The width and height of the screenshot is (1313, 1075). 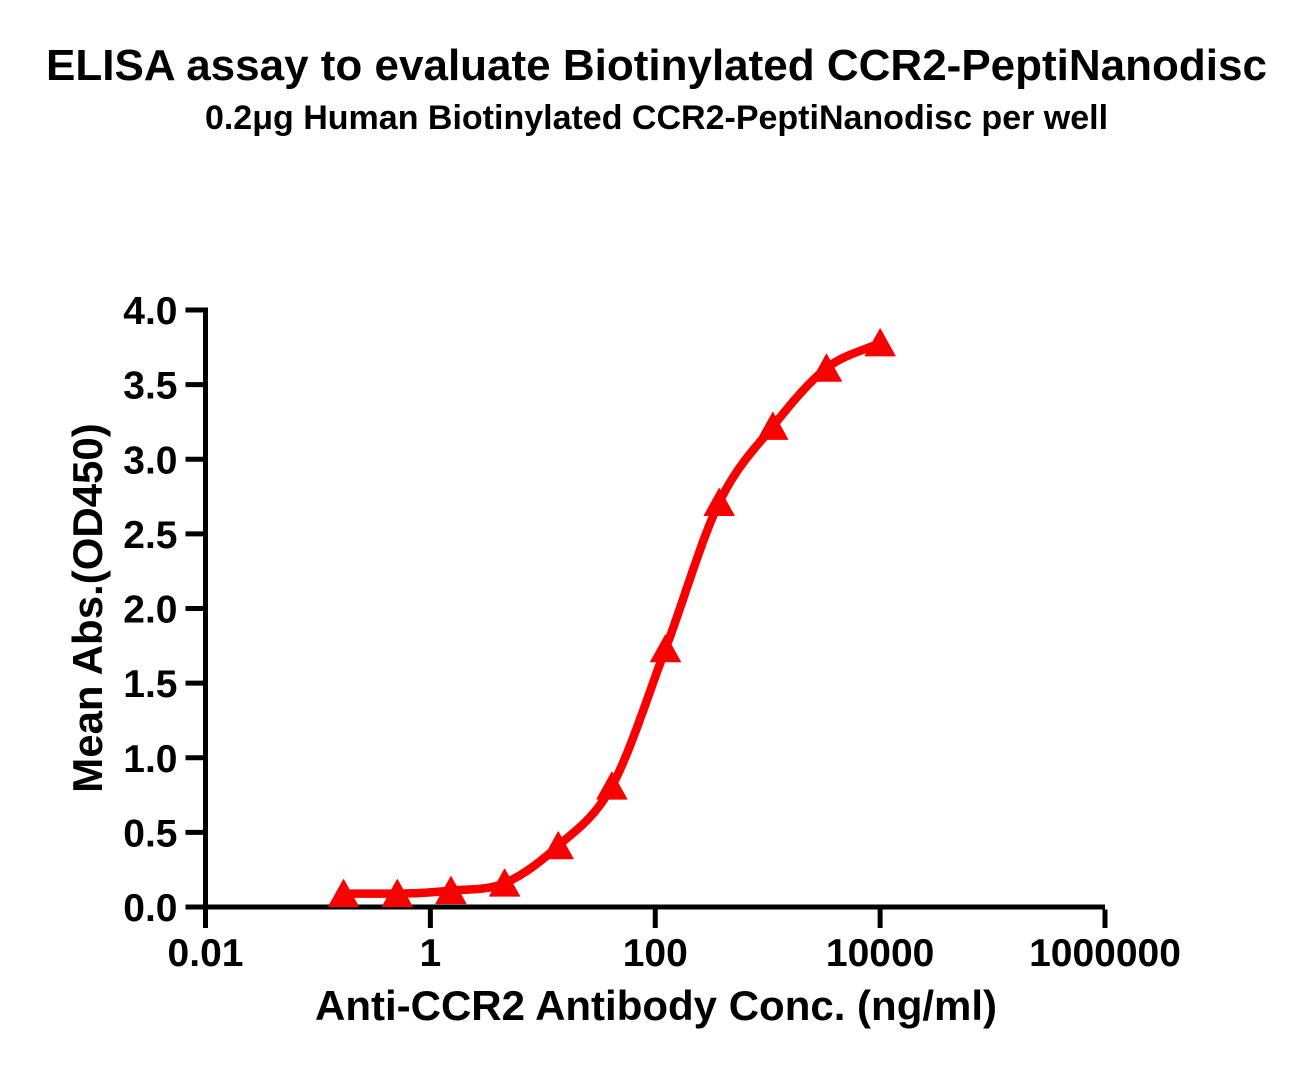 I want to click on y-tick-label: 0.0, so click(x=150, y=908).